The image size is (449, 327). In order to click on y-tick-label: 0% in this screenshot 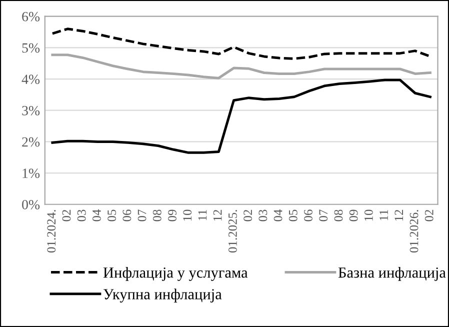, I will do `click(31, 205)`.